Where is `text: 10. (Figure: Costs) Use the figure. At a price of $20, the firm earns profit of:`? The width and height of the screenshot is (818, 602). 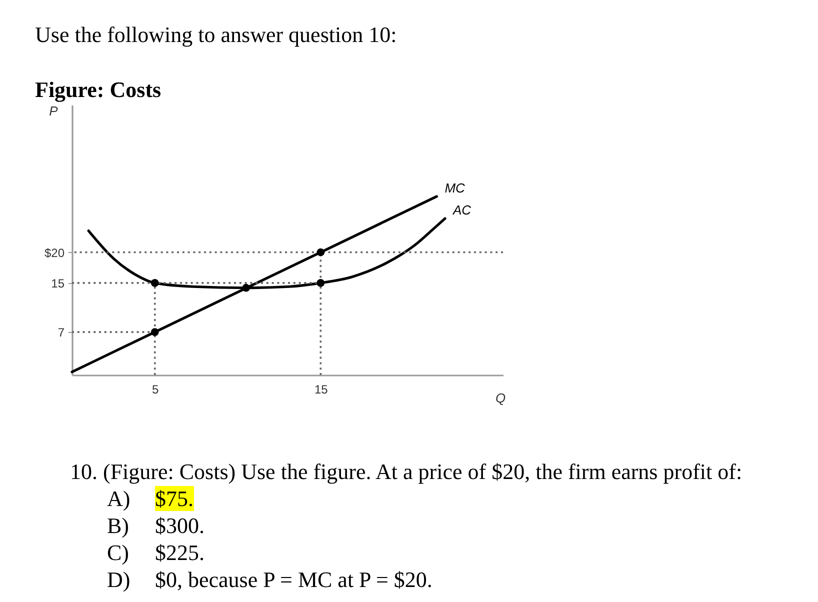
text: 10. (Figure: Costs) Use the figure. At a price of $20, the firm earns profit of: is located at coordinates (406, 472).